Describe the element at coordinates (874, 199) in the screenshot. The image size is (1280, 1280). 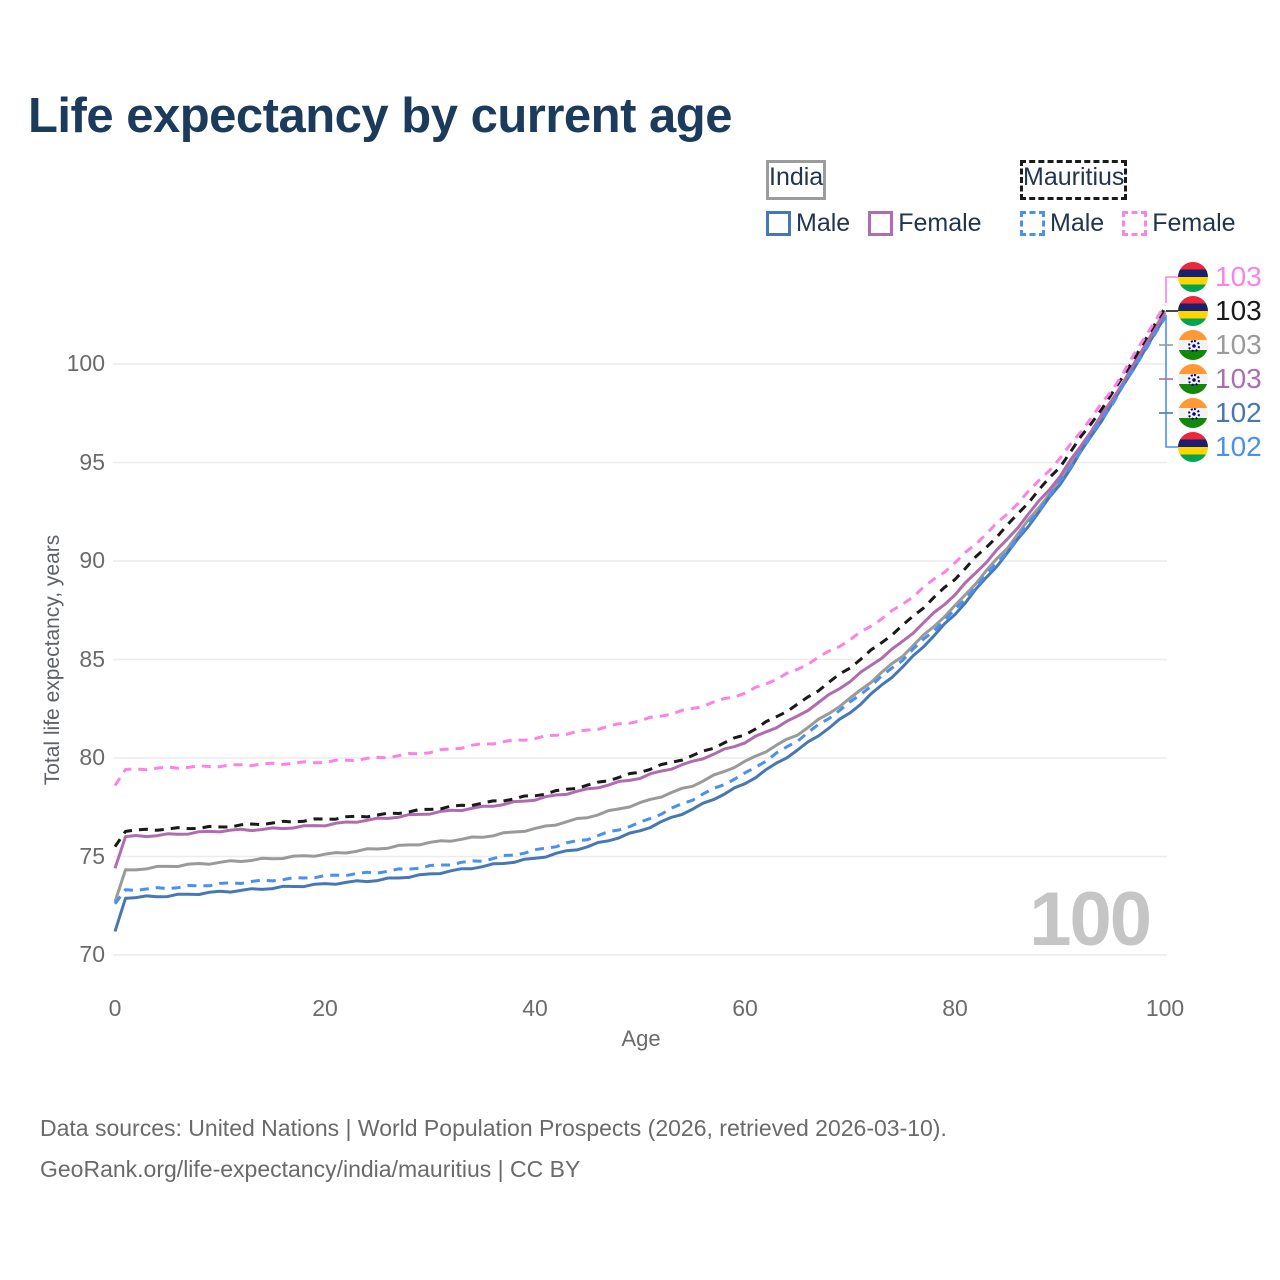
I see `legend-group-india: India Male Female` at that location.